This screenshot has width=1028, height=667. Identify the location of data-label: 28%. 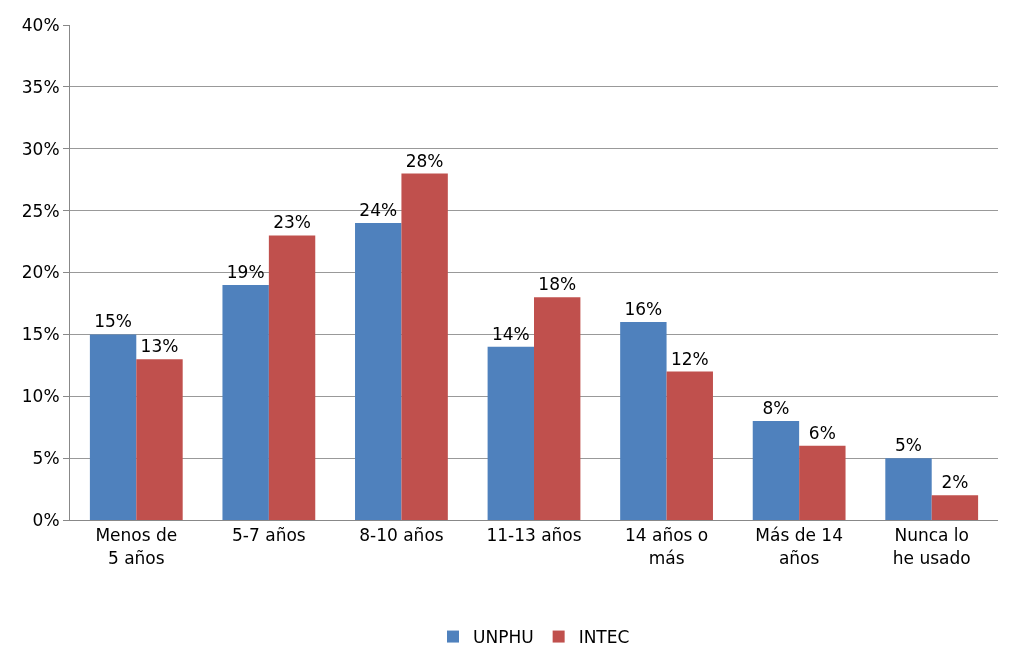
(424, 160).